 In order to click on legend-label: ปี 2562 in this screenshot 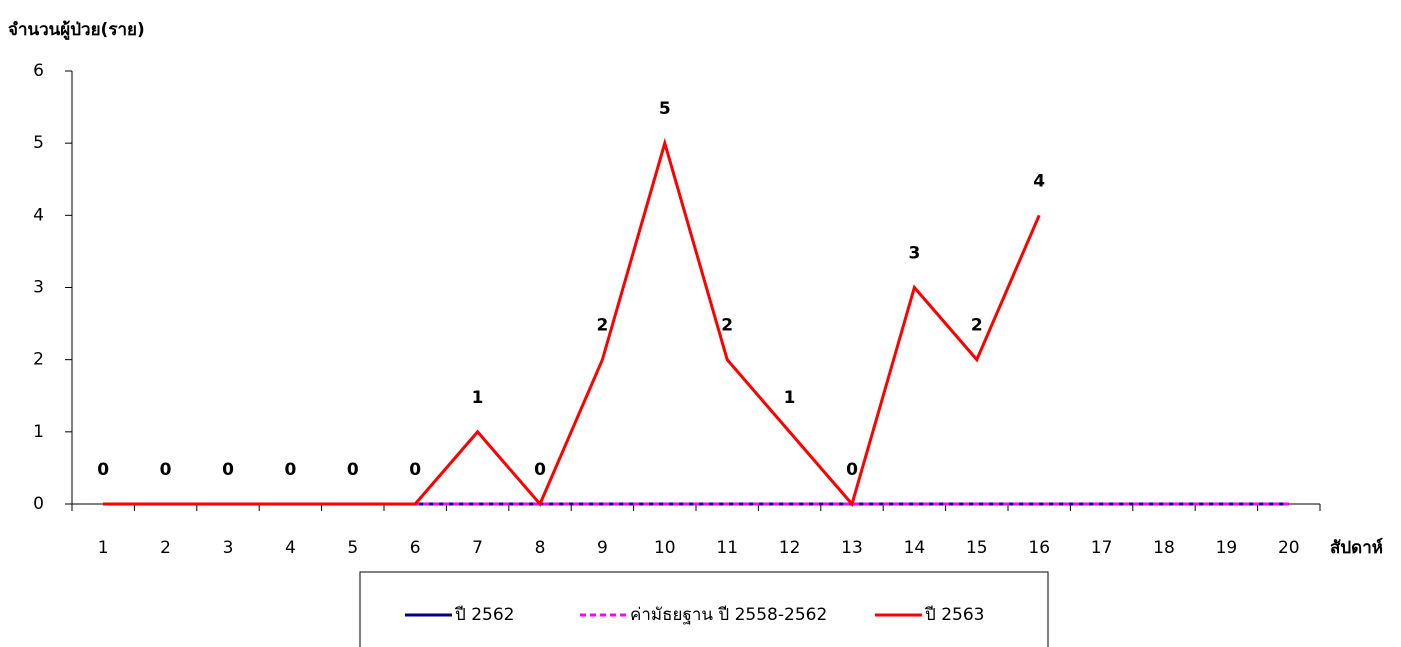, I will do `click(484, 615)`.